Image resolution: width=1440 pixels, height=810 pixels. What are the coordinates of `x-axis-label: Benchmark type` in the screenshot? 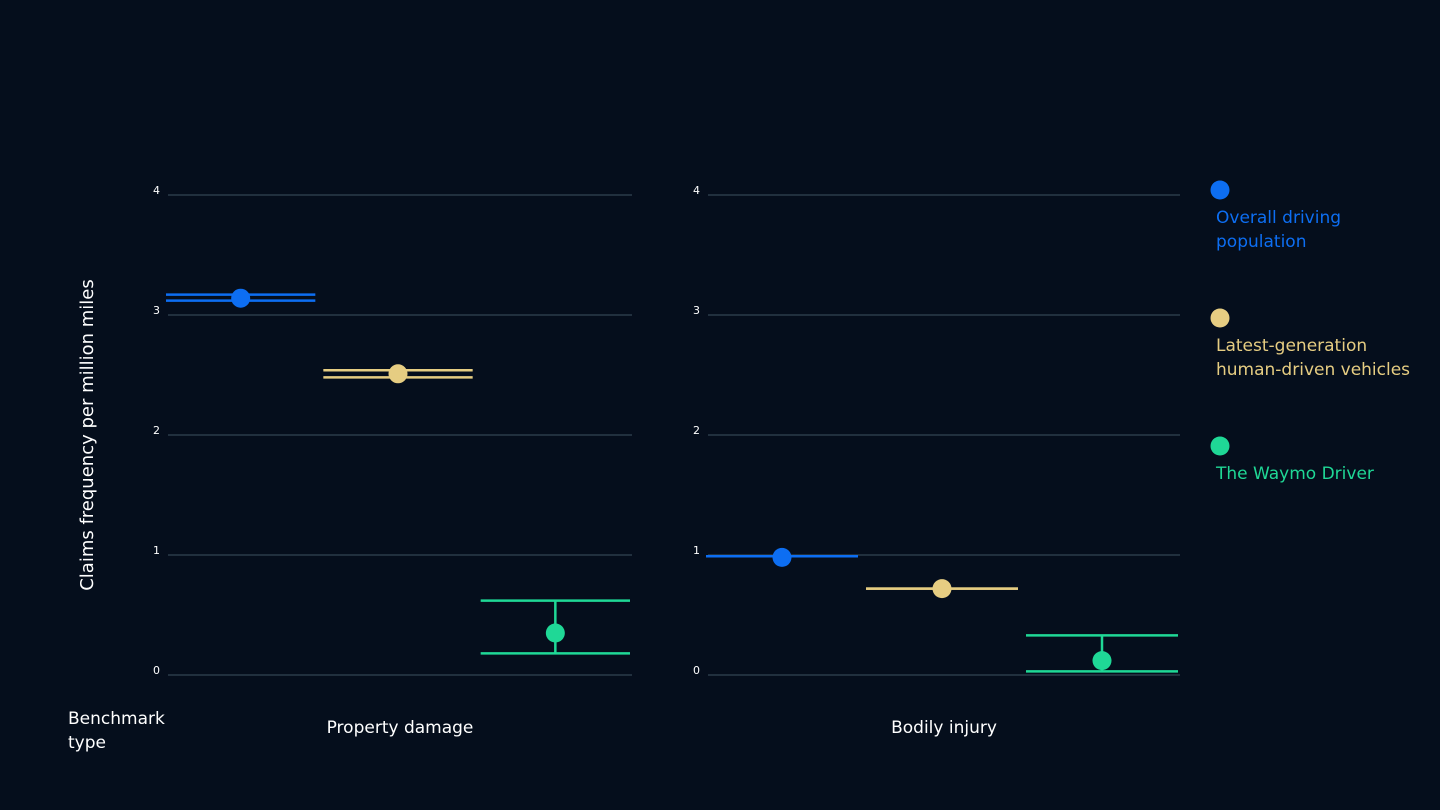 It's located at (116, 731).